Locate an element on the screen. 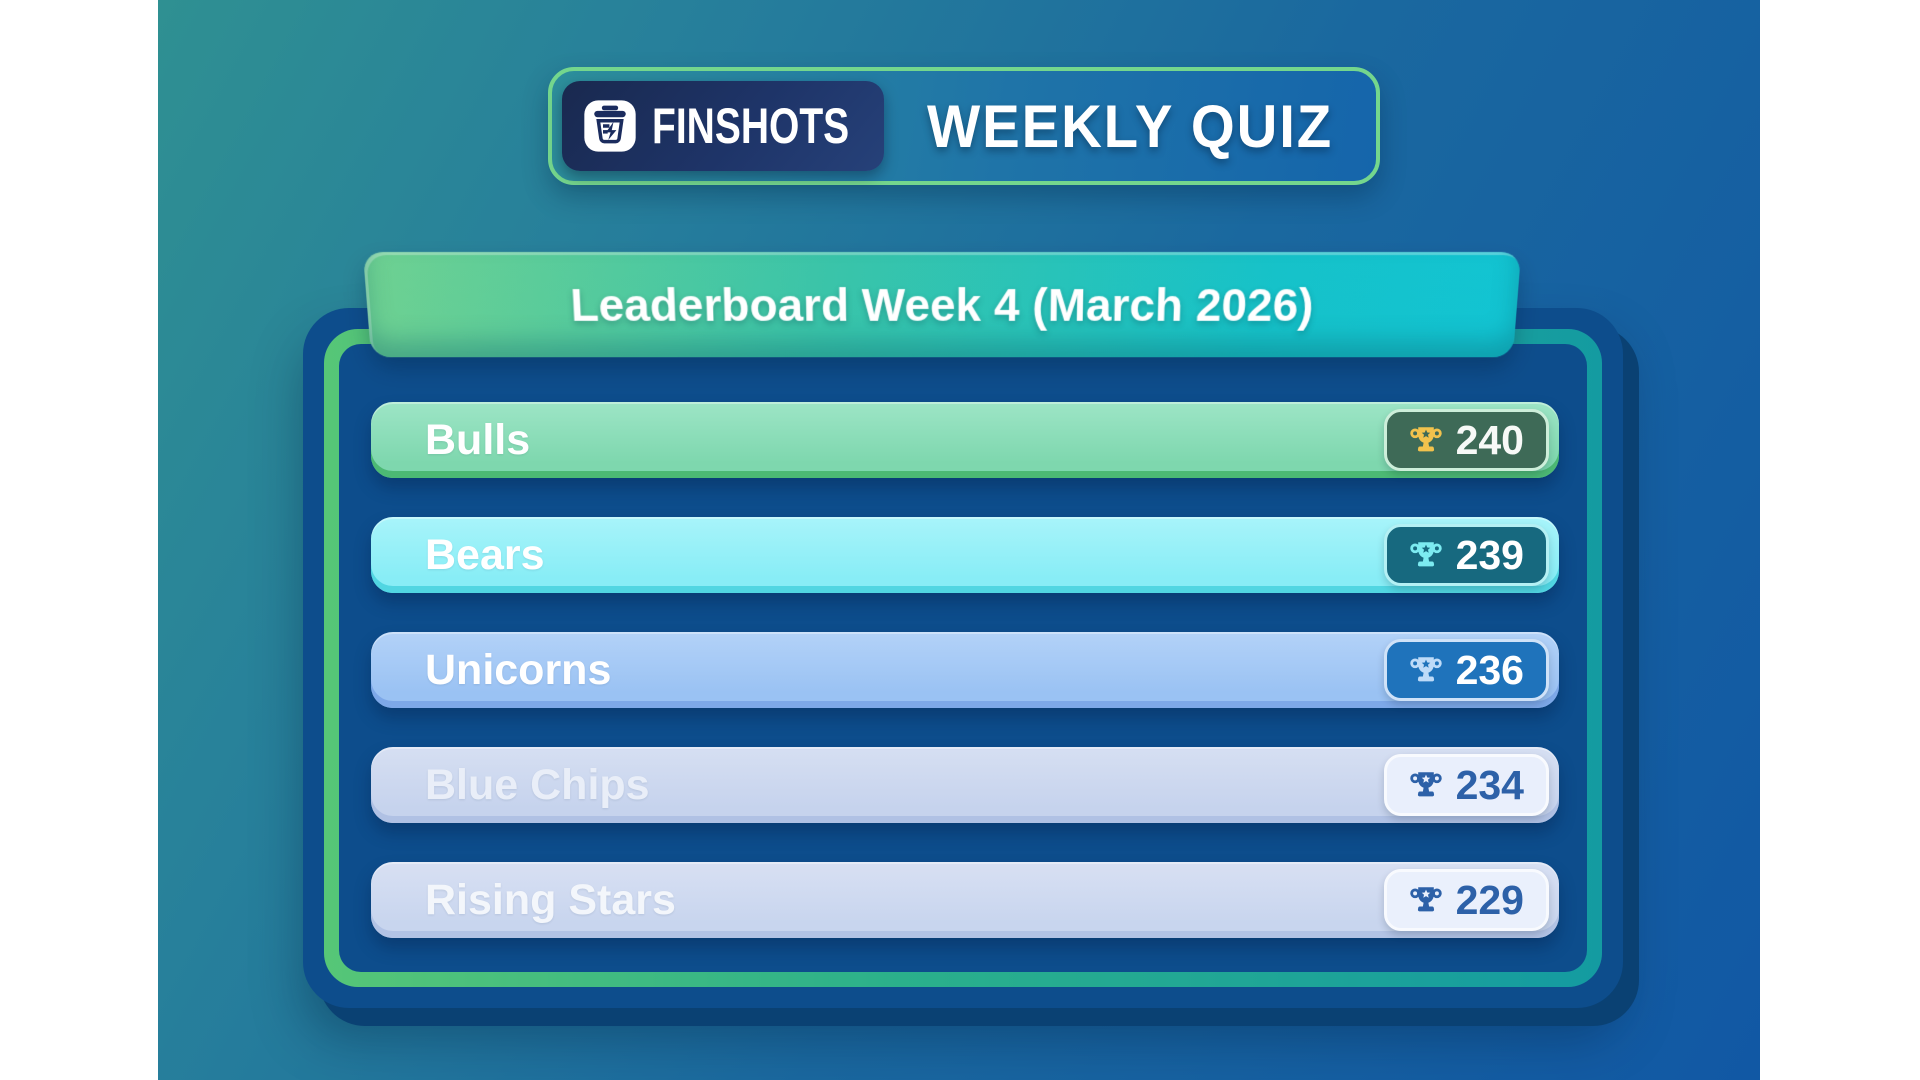 This screenshot has height=1080, width=1920. score-badge: 239 is located at coordinates (1466, 555).